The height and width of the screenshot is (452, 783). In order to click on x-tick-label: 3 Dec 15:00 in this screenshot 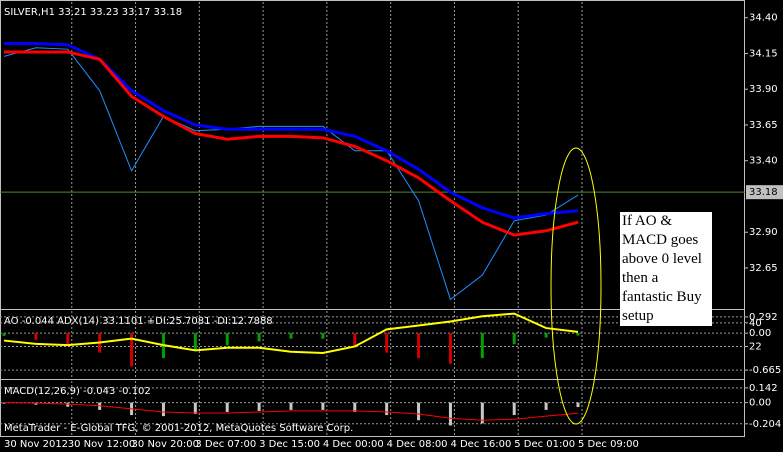, I will do `click(289, 444)`.